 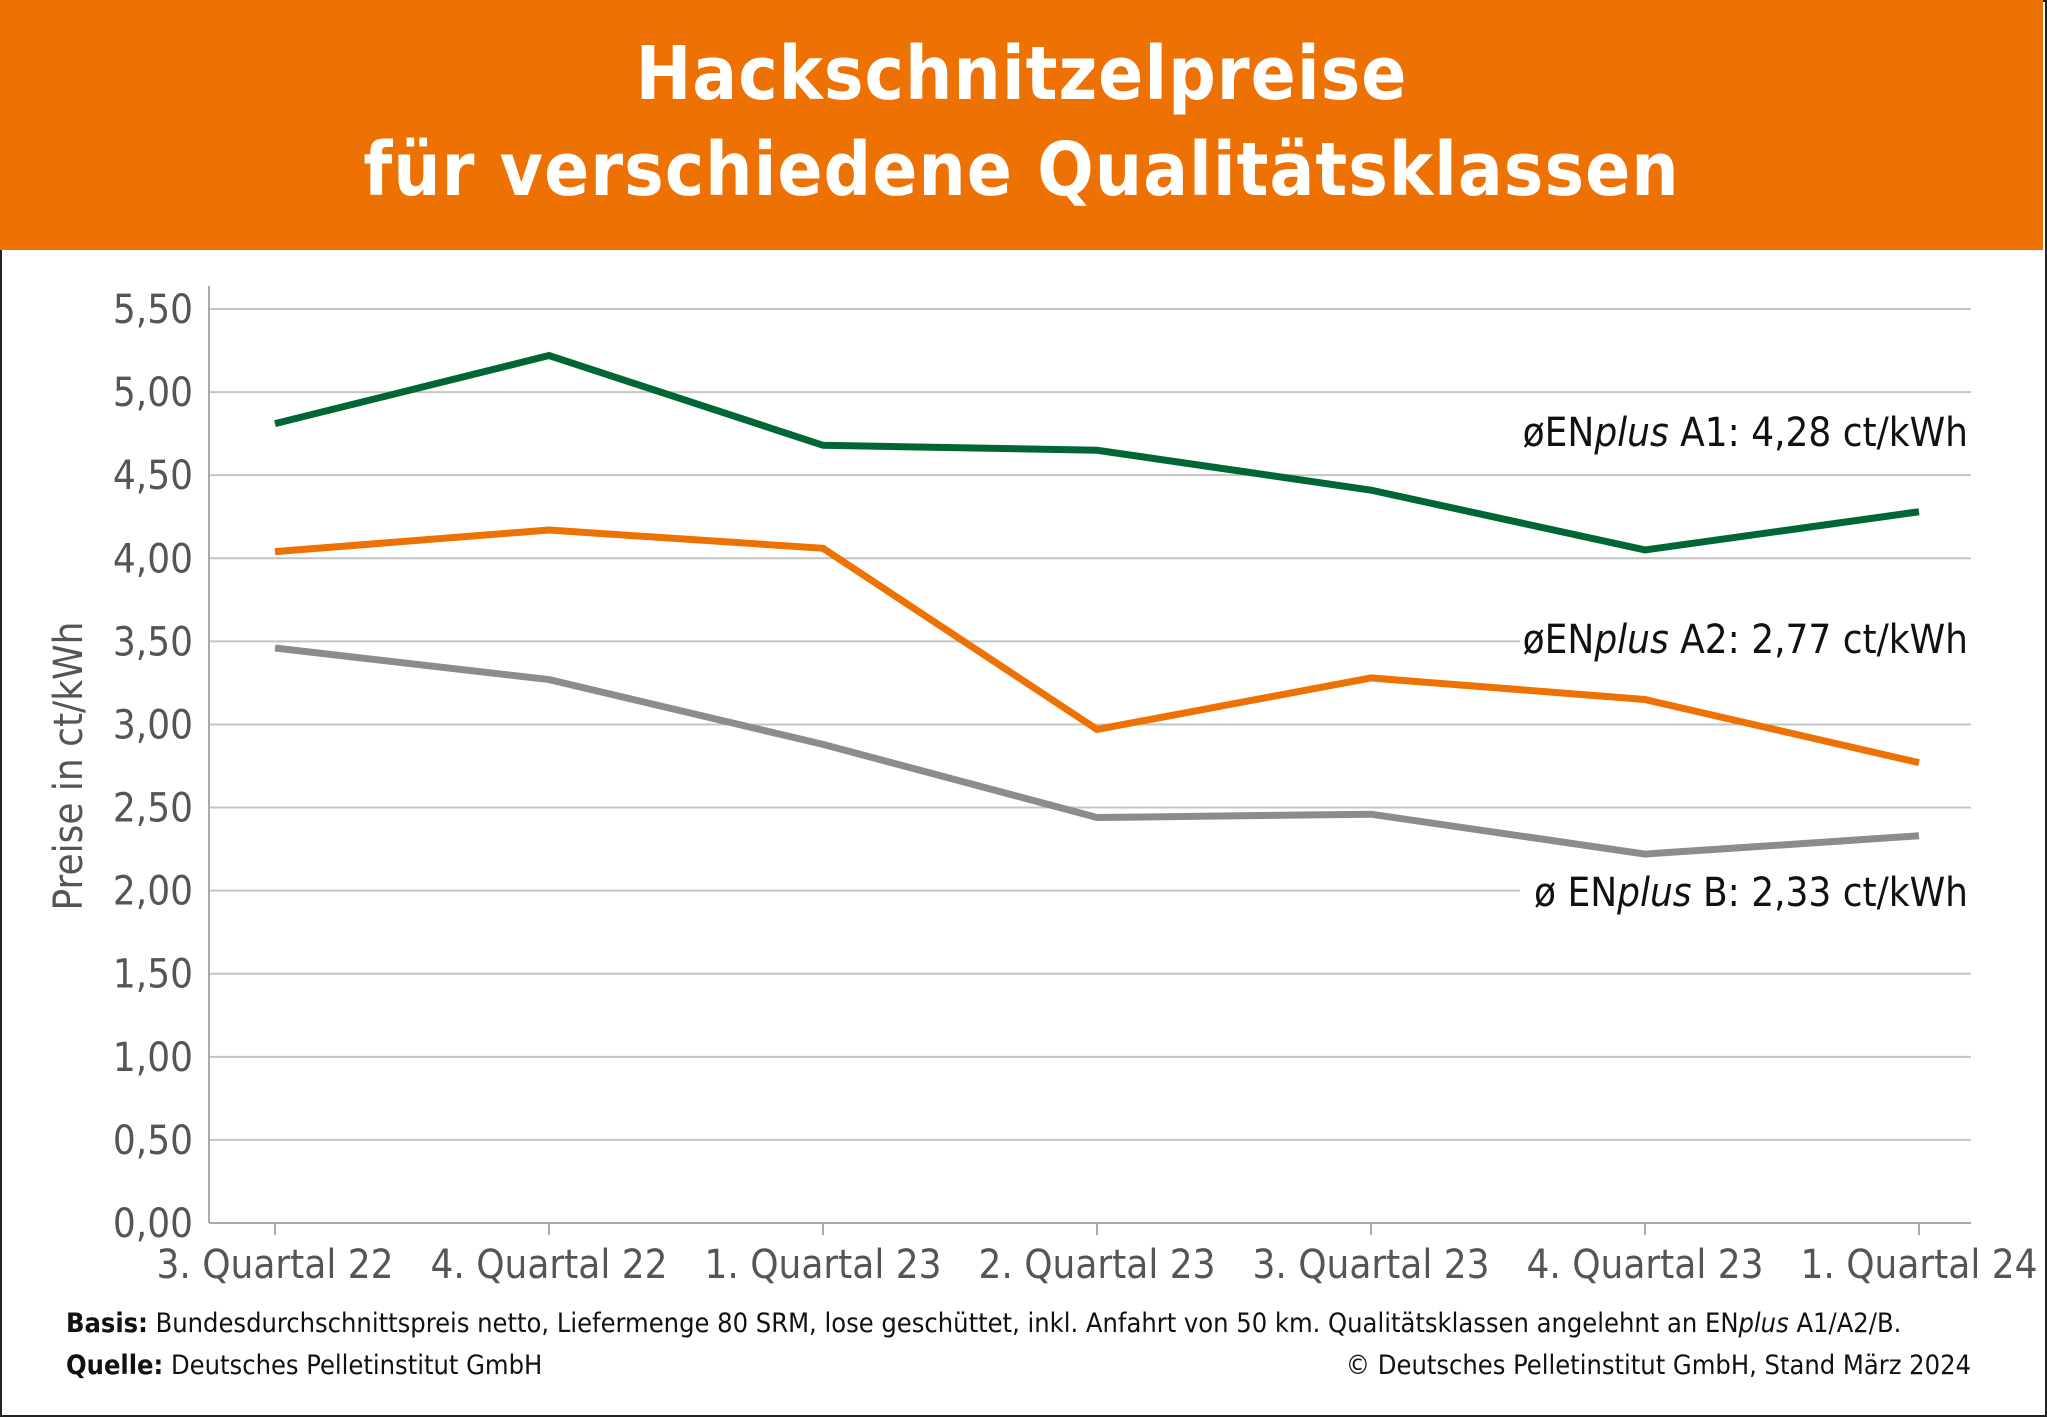 What do you see at coordinates (153, 559) in the screenshot?
I see `y-tick-label: 4,00` at bounding box center [153, 559].